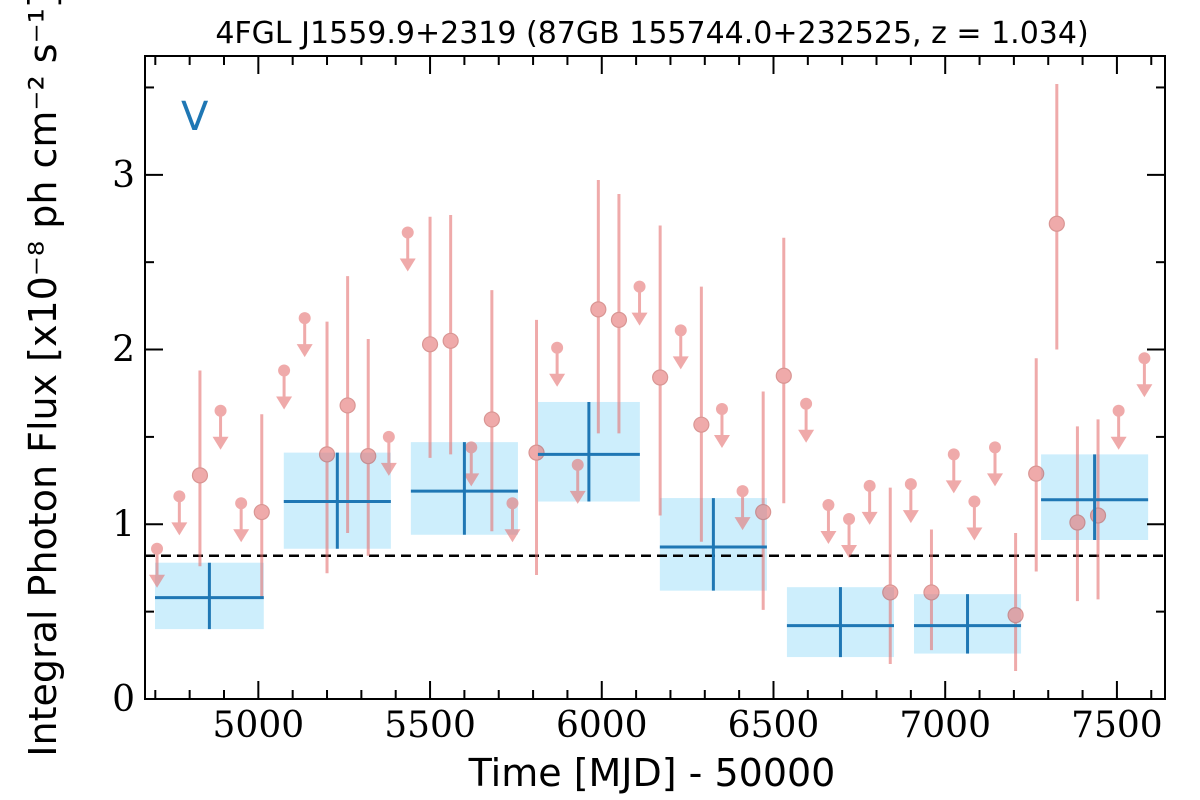 Image resolution: width=1200 pixels, height=800 pixels. What do you see at coordinates (123, 699) in the screenshot?
I see `y-tick-label: 0` at bounding box center [123, 699].